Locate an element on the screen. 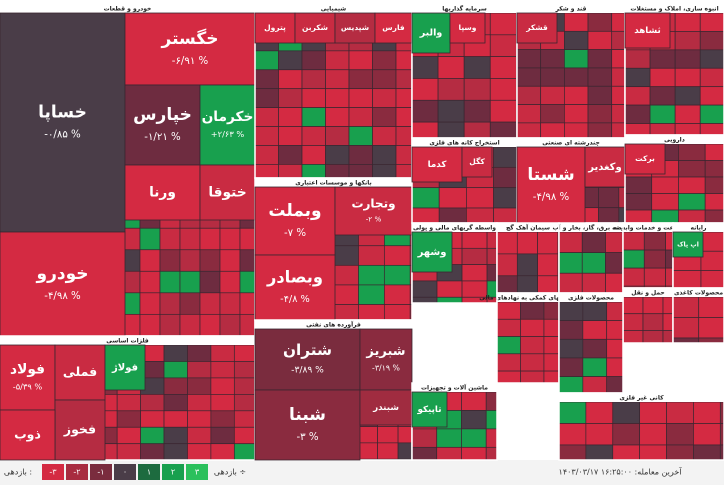 This screenshot has width=724, height=485. tile-label: شکربن is located at coordinates (315, 27).